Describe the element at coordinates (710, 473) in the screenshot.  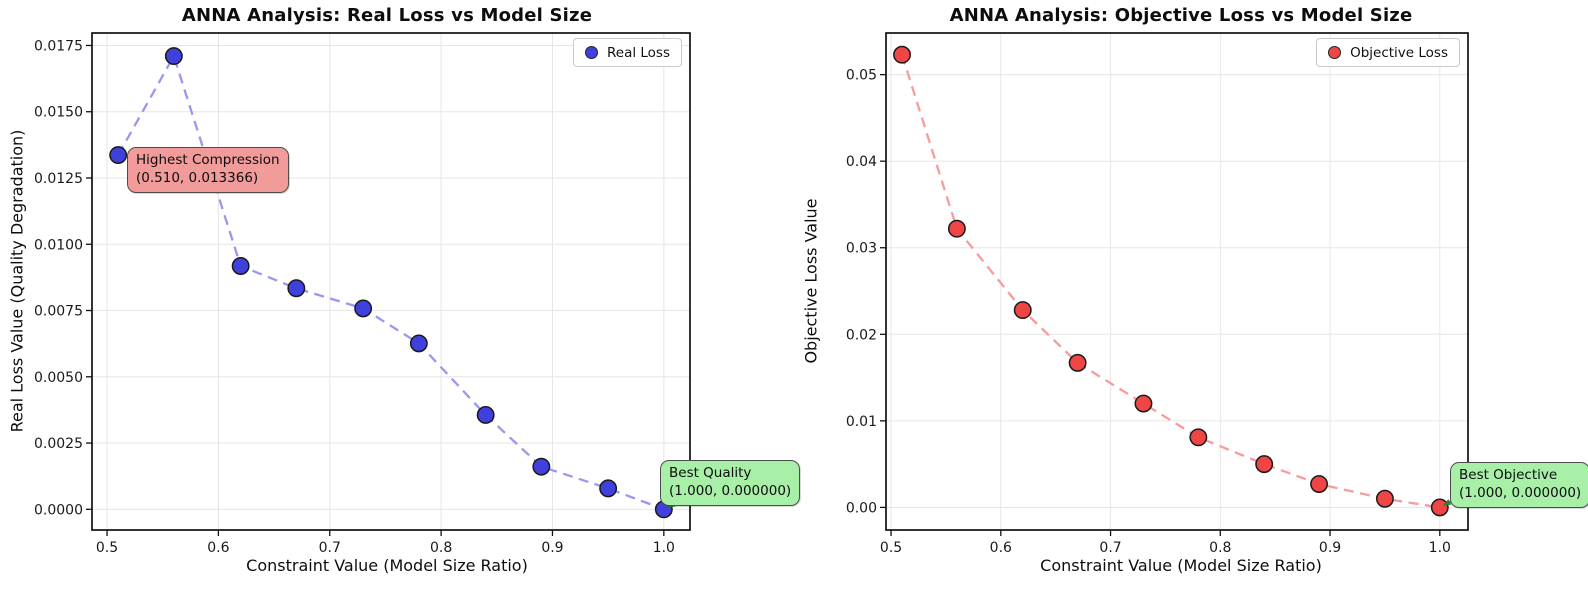
I see `annotation-line: Best Quality` at that location.